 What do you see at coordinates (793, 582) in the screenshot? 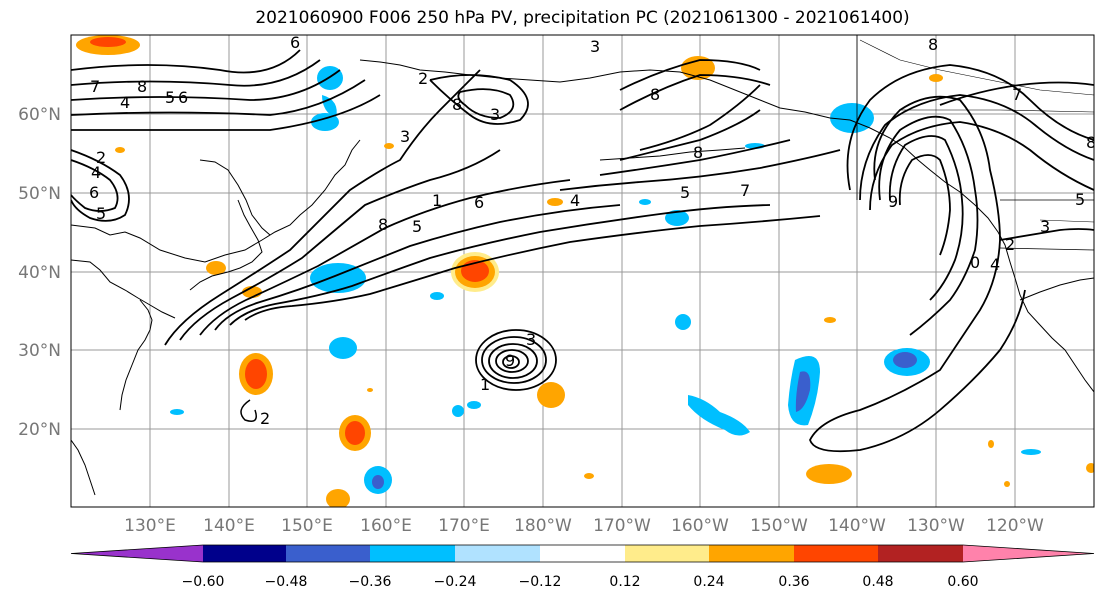
I see `colorbar-tick-label: 0.36` at bounding box center [793, 582].